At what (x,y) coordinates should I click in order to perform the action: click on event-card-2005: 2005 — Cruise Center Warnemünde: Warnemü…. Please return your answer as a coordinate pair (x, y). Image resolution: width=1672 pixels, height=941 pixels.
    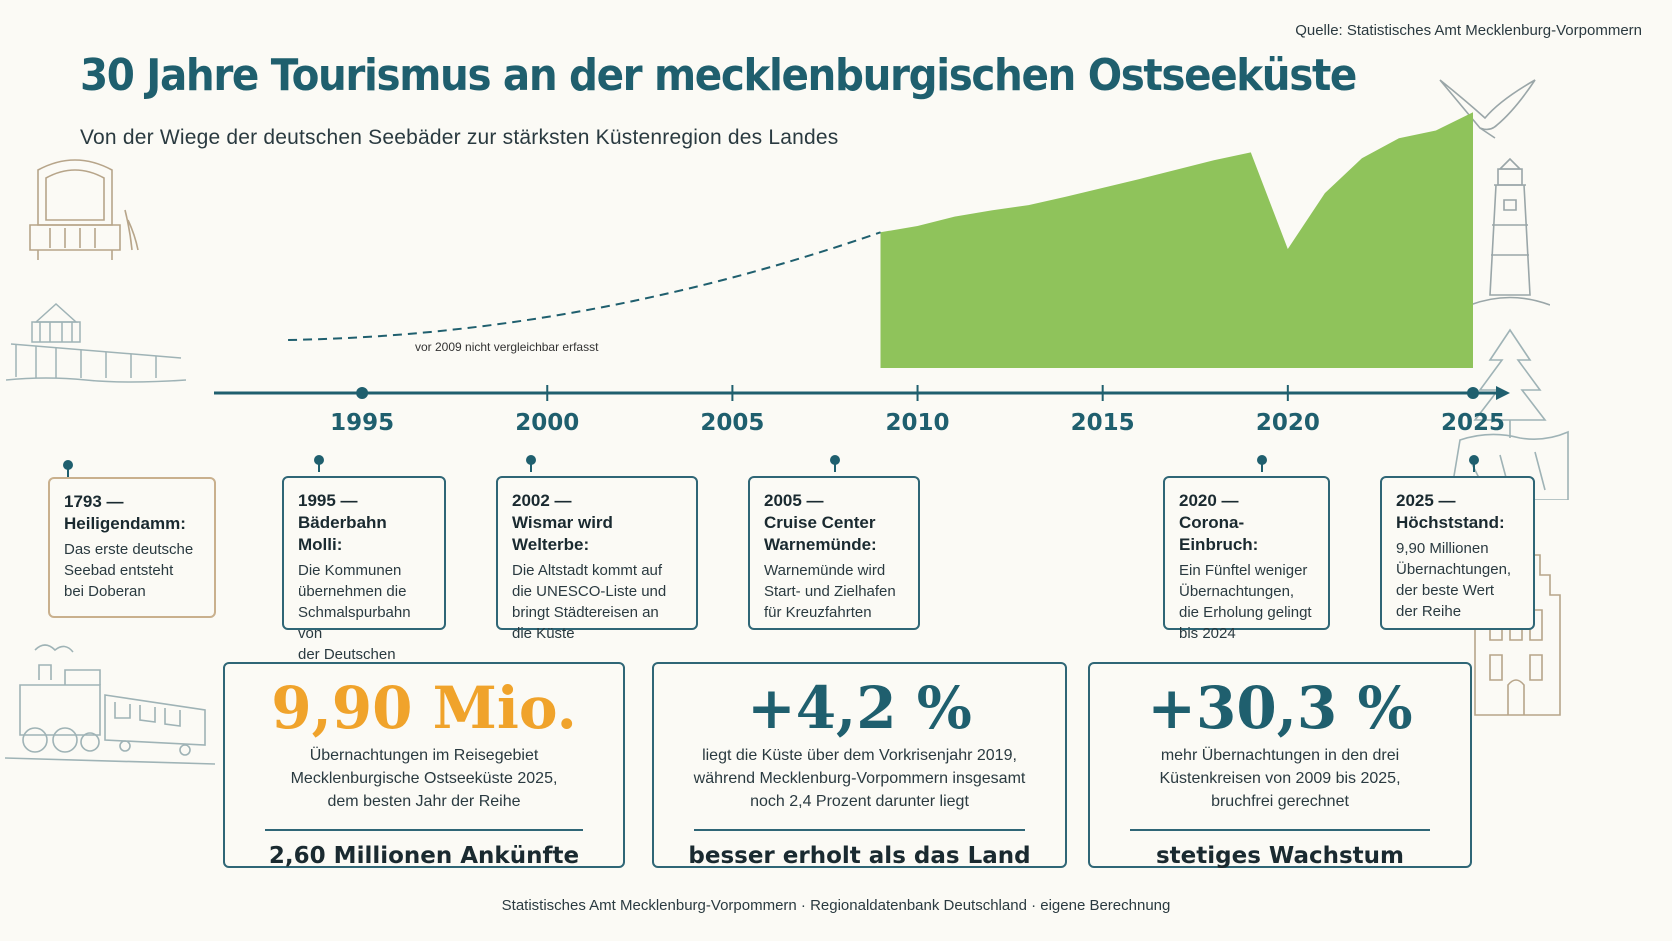
    Looking at the image, I should click on (834, 553).